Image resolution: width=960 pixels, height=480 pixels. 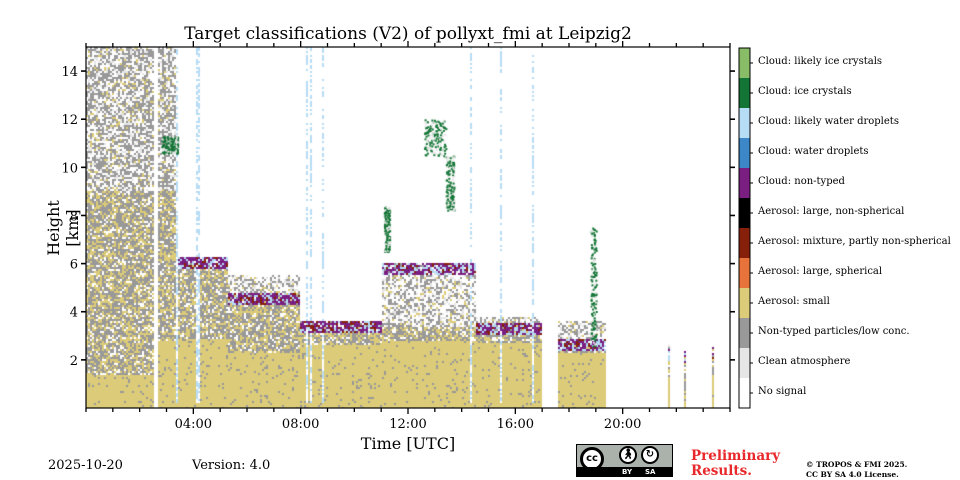 I want to click on x-tick-label: 08:00, so click(x=300, y=424).